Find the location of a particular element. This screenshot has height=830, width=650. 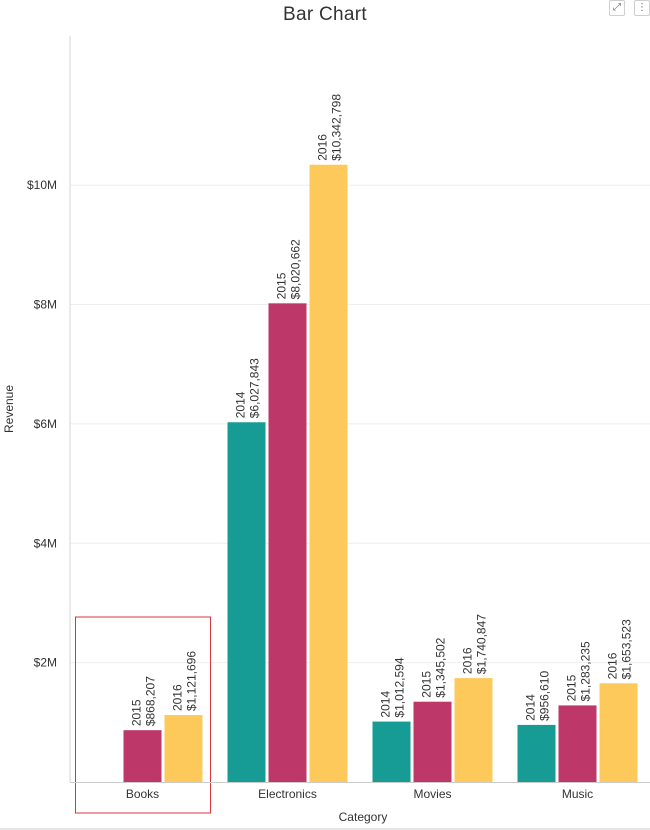

bar-movies-2016 is located at coordinates (473, 730).